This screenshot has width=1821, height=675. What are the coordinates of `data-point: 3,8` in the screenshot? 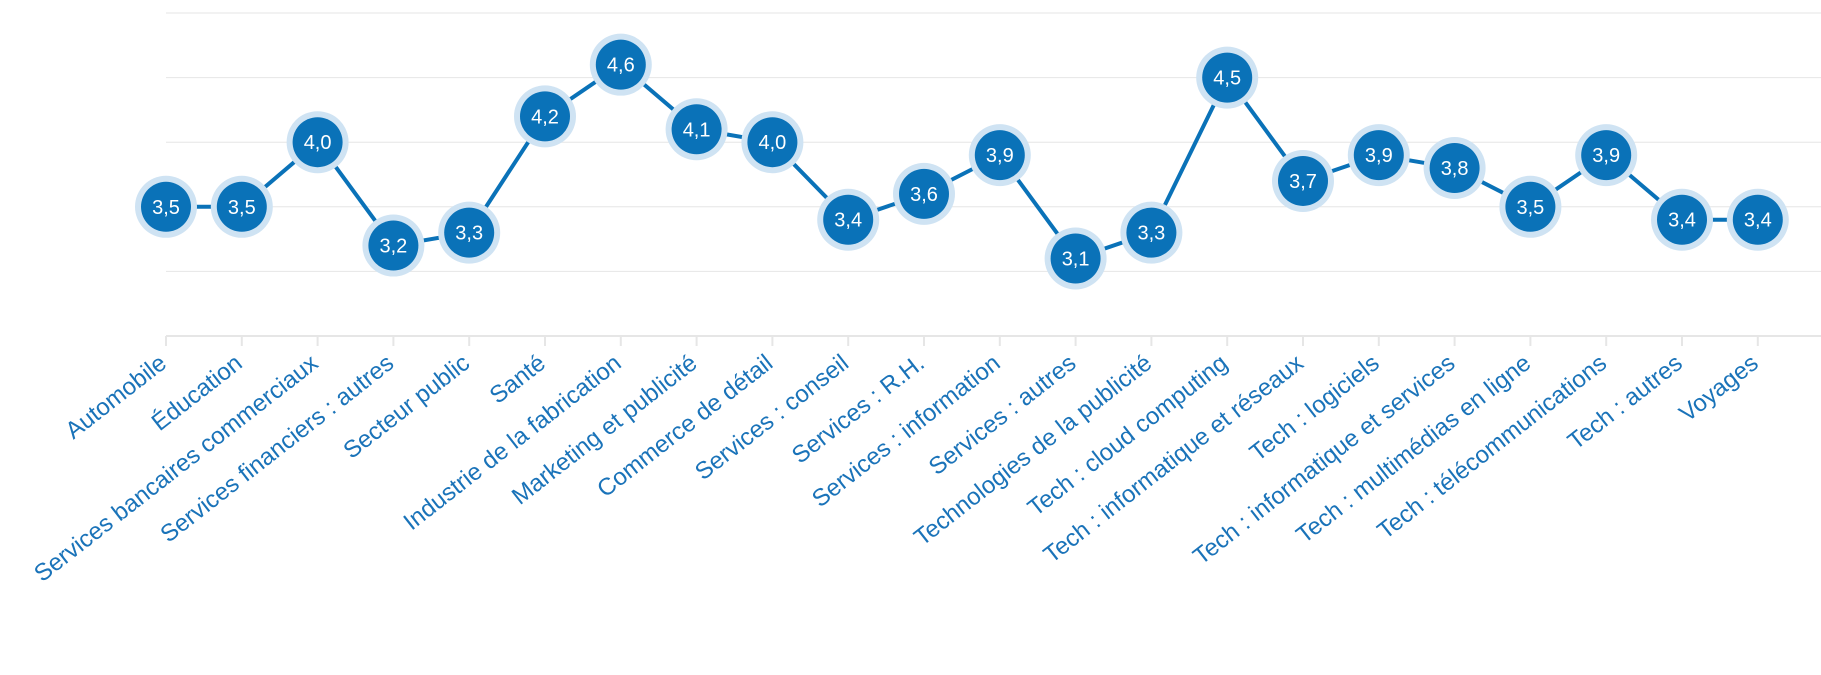 It's located at (1454, 168).